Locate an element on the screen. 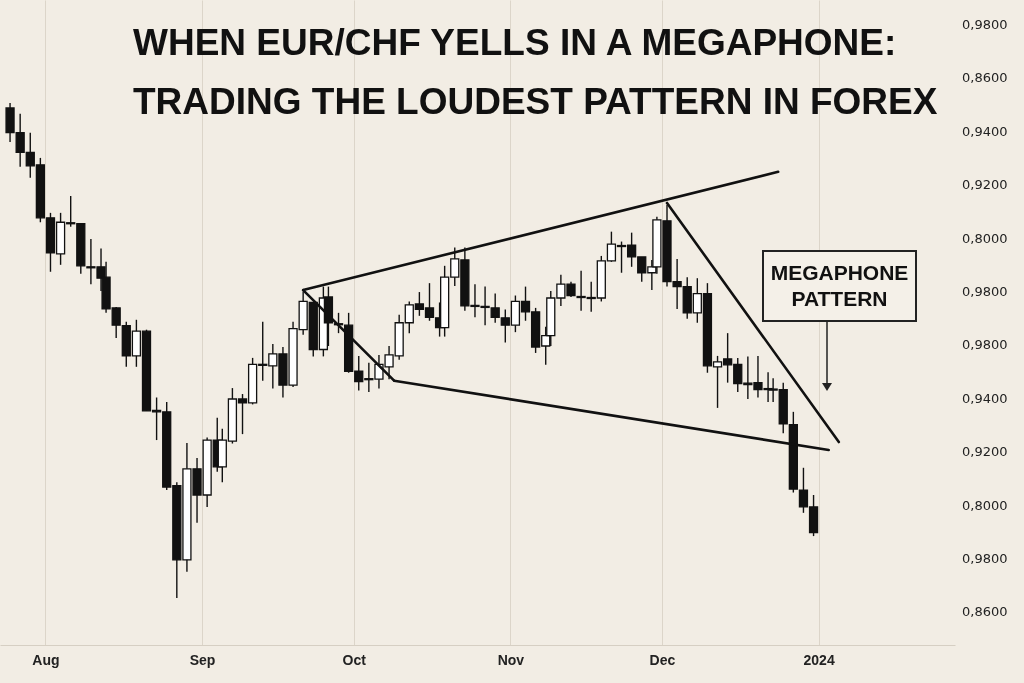 This screenshot has height=683, width=1024. x-tick-label: Aug is located at coordinates (46, 659).